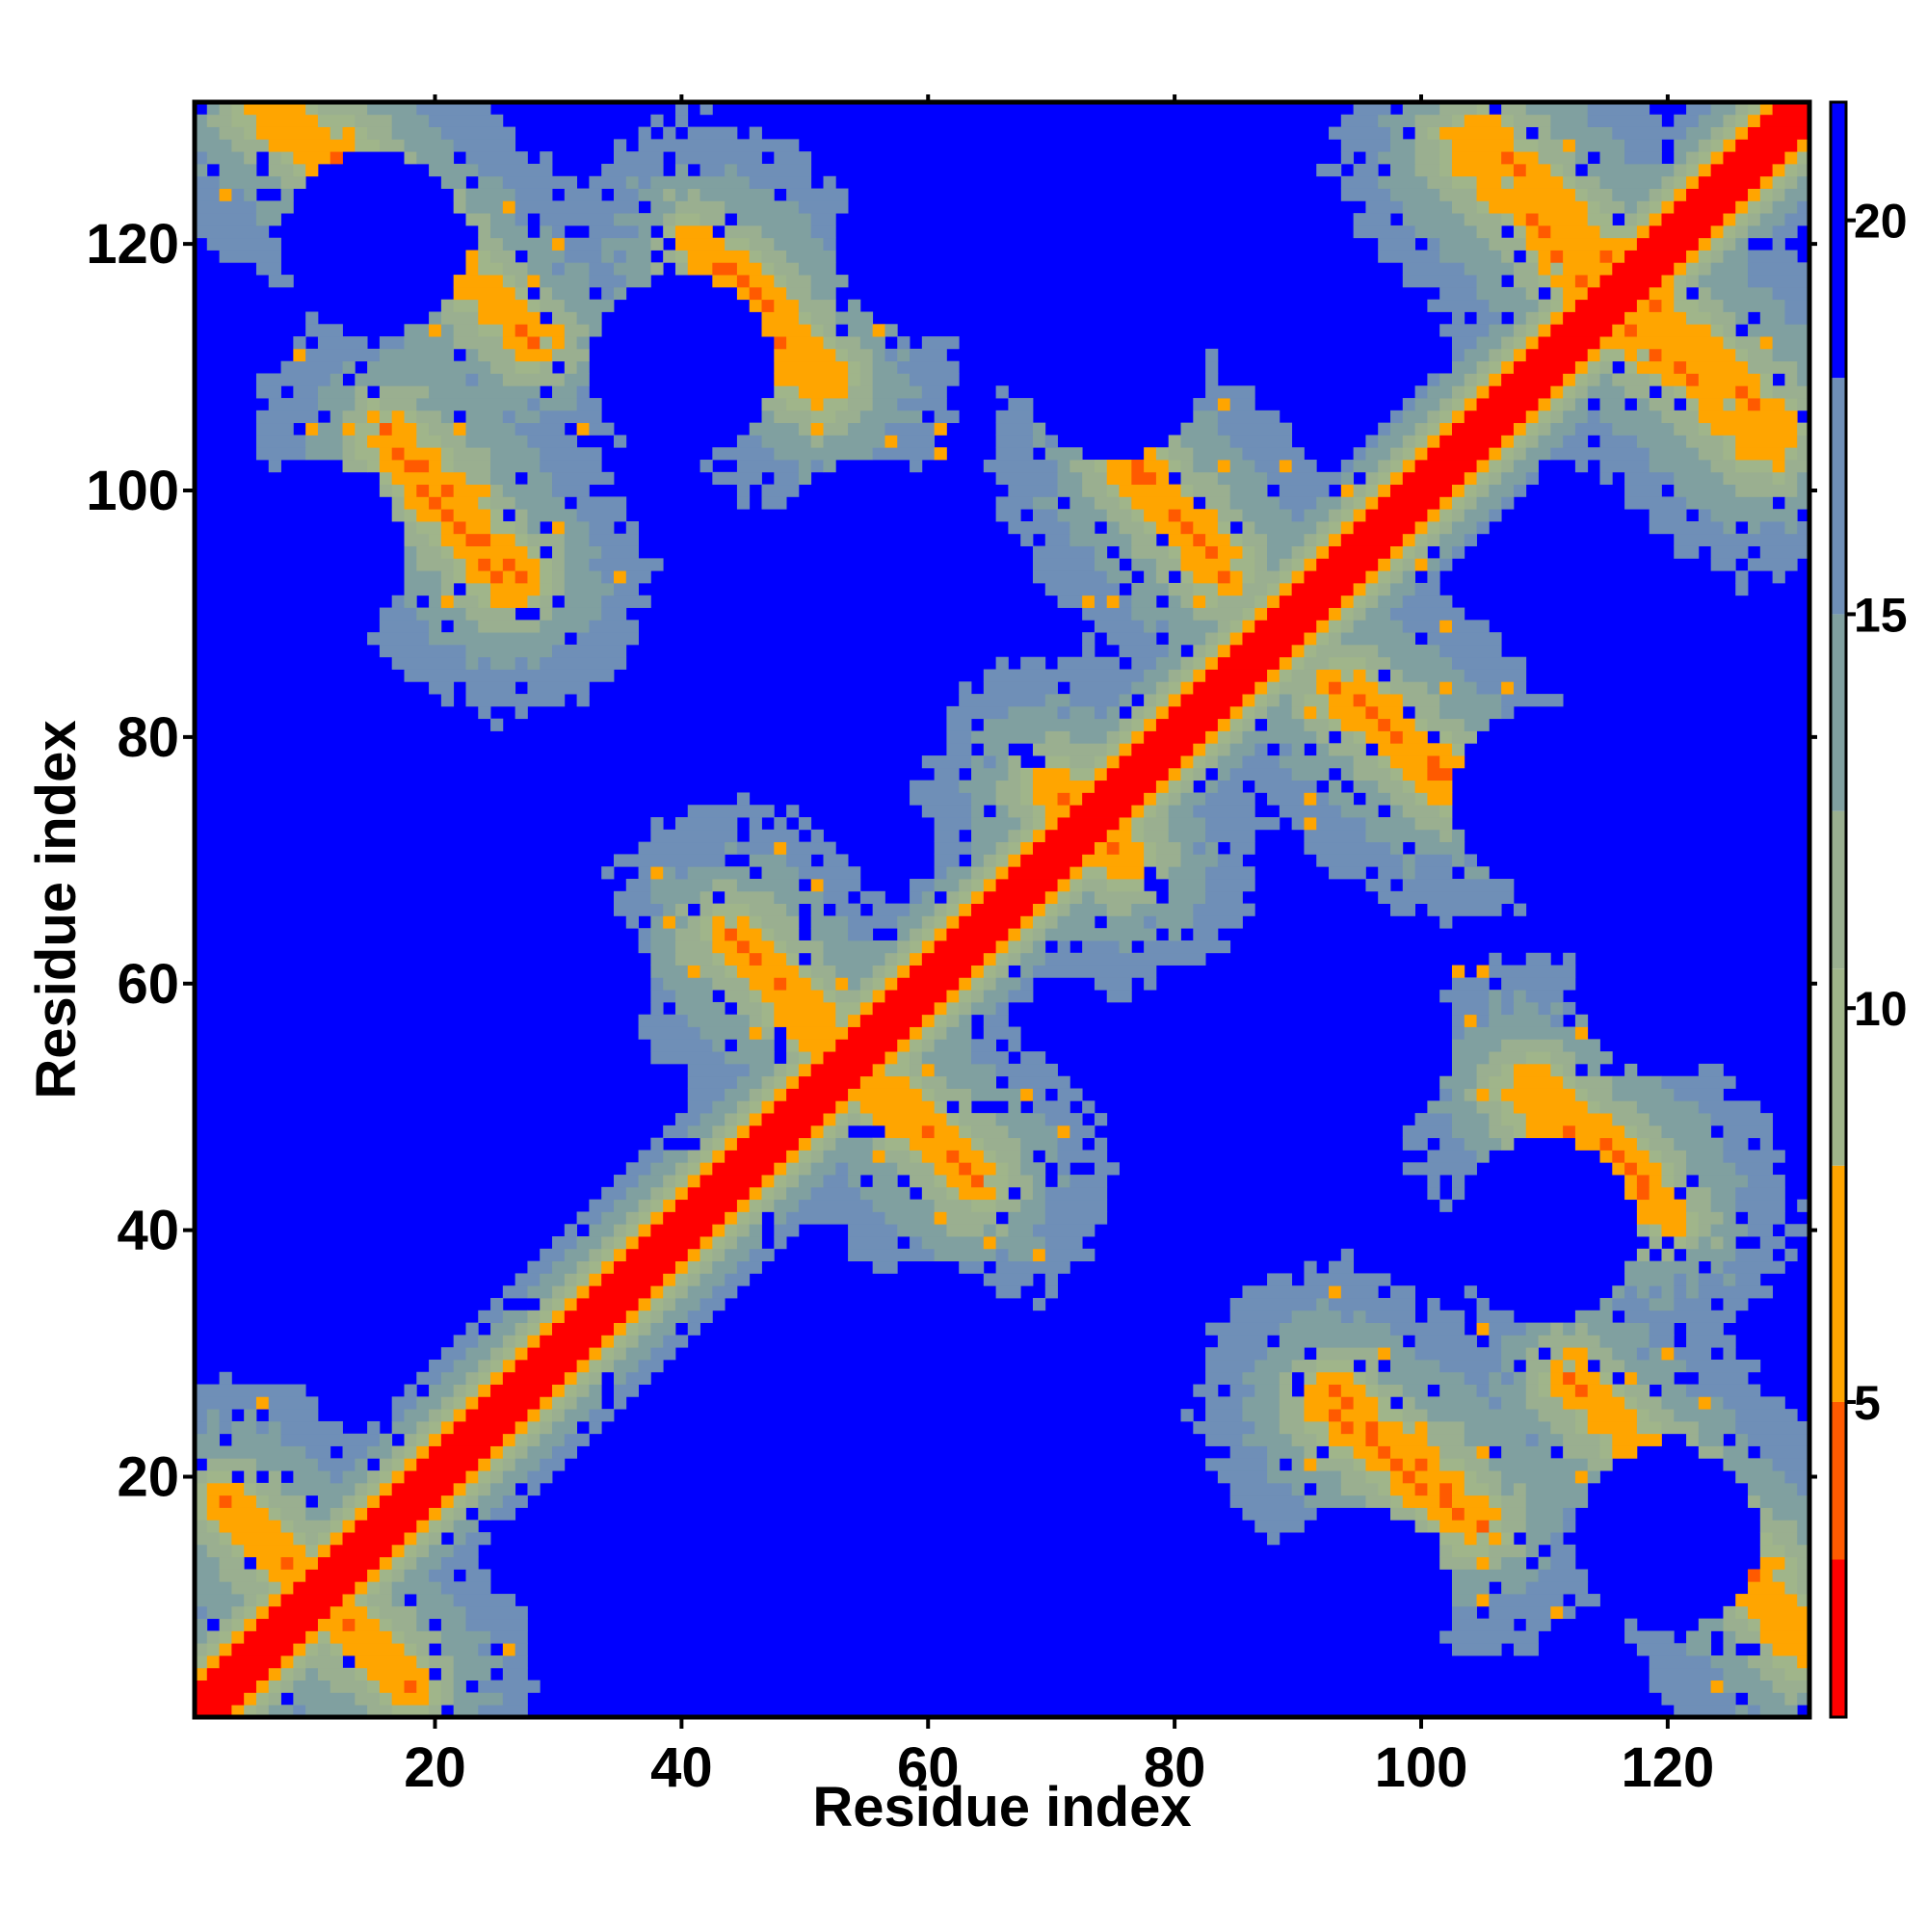  What do you see at coordinates (132, 491) in the screenshot?
I see `y-tick-label: 100` at bounding box center [132, 491].